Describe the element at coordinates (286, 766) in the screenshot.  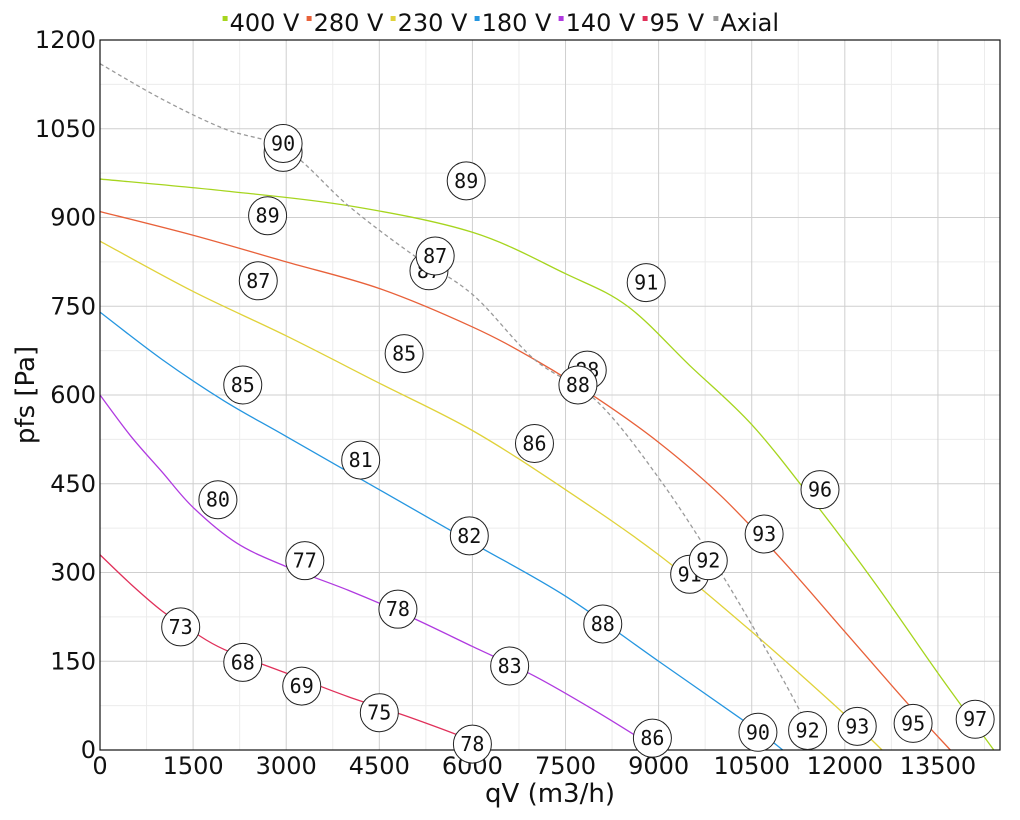
I see `x-tick-label: 3000` at that location.